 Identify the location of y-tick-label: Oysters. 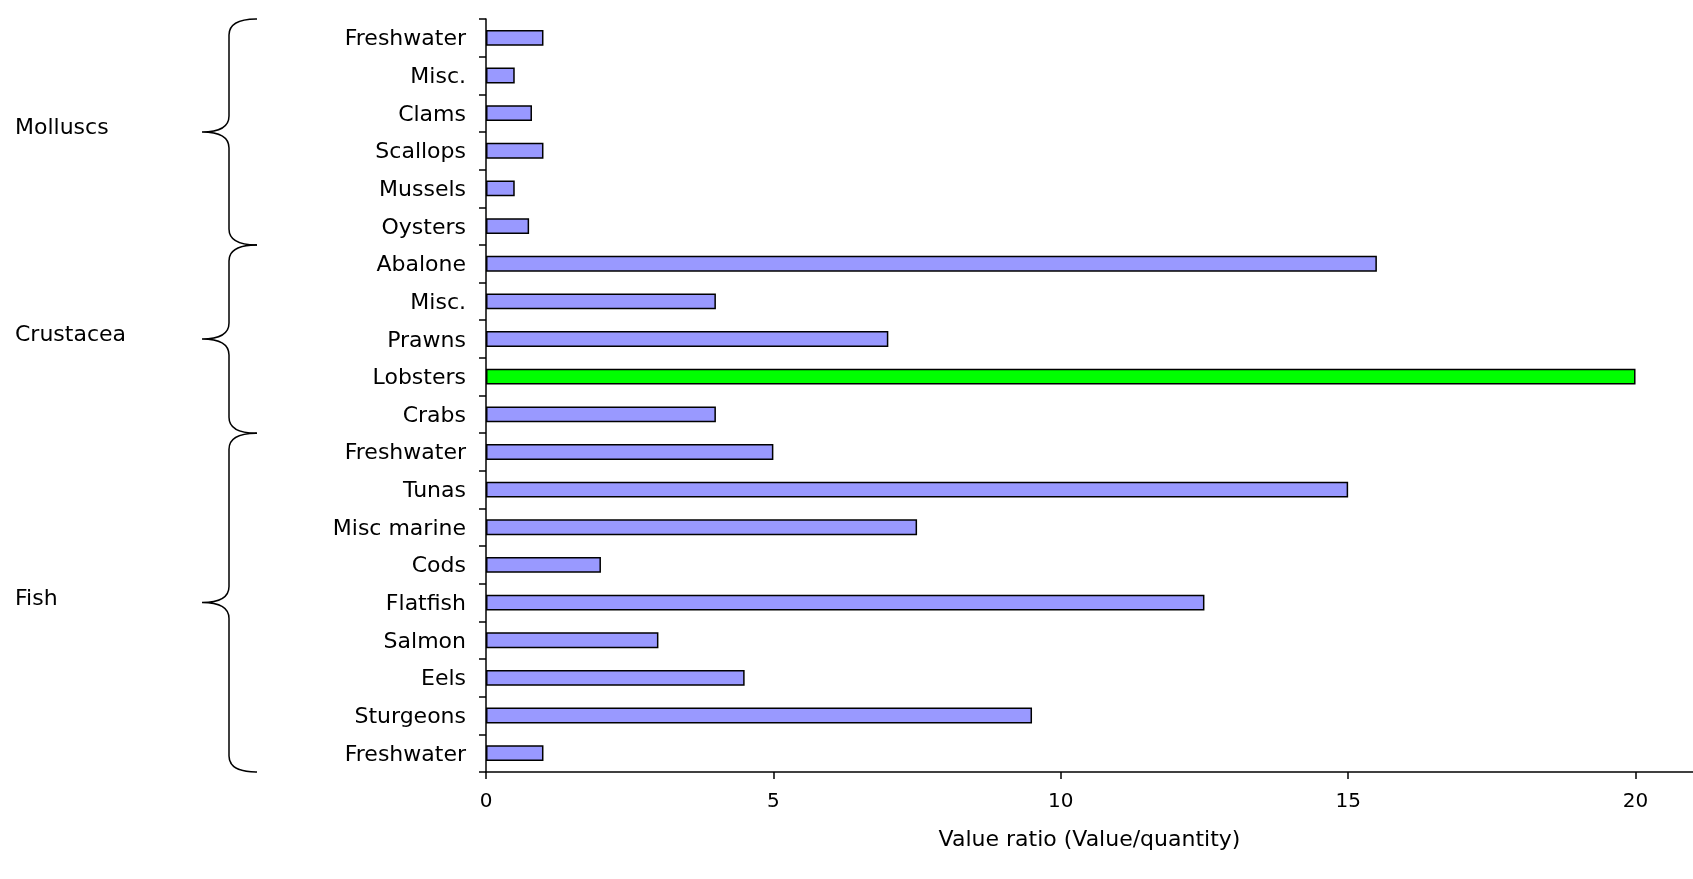
(423, 226).